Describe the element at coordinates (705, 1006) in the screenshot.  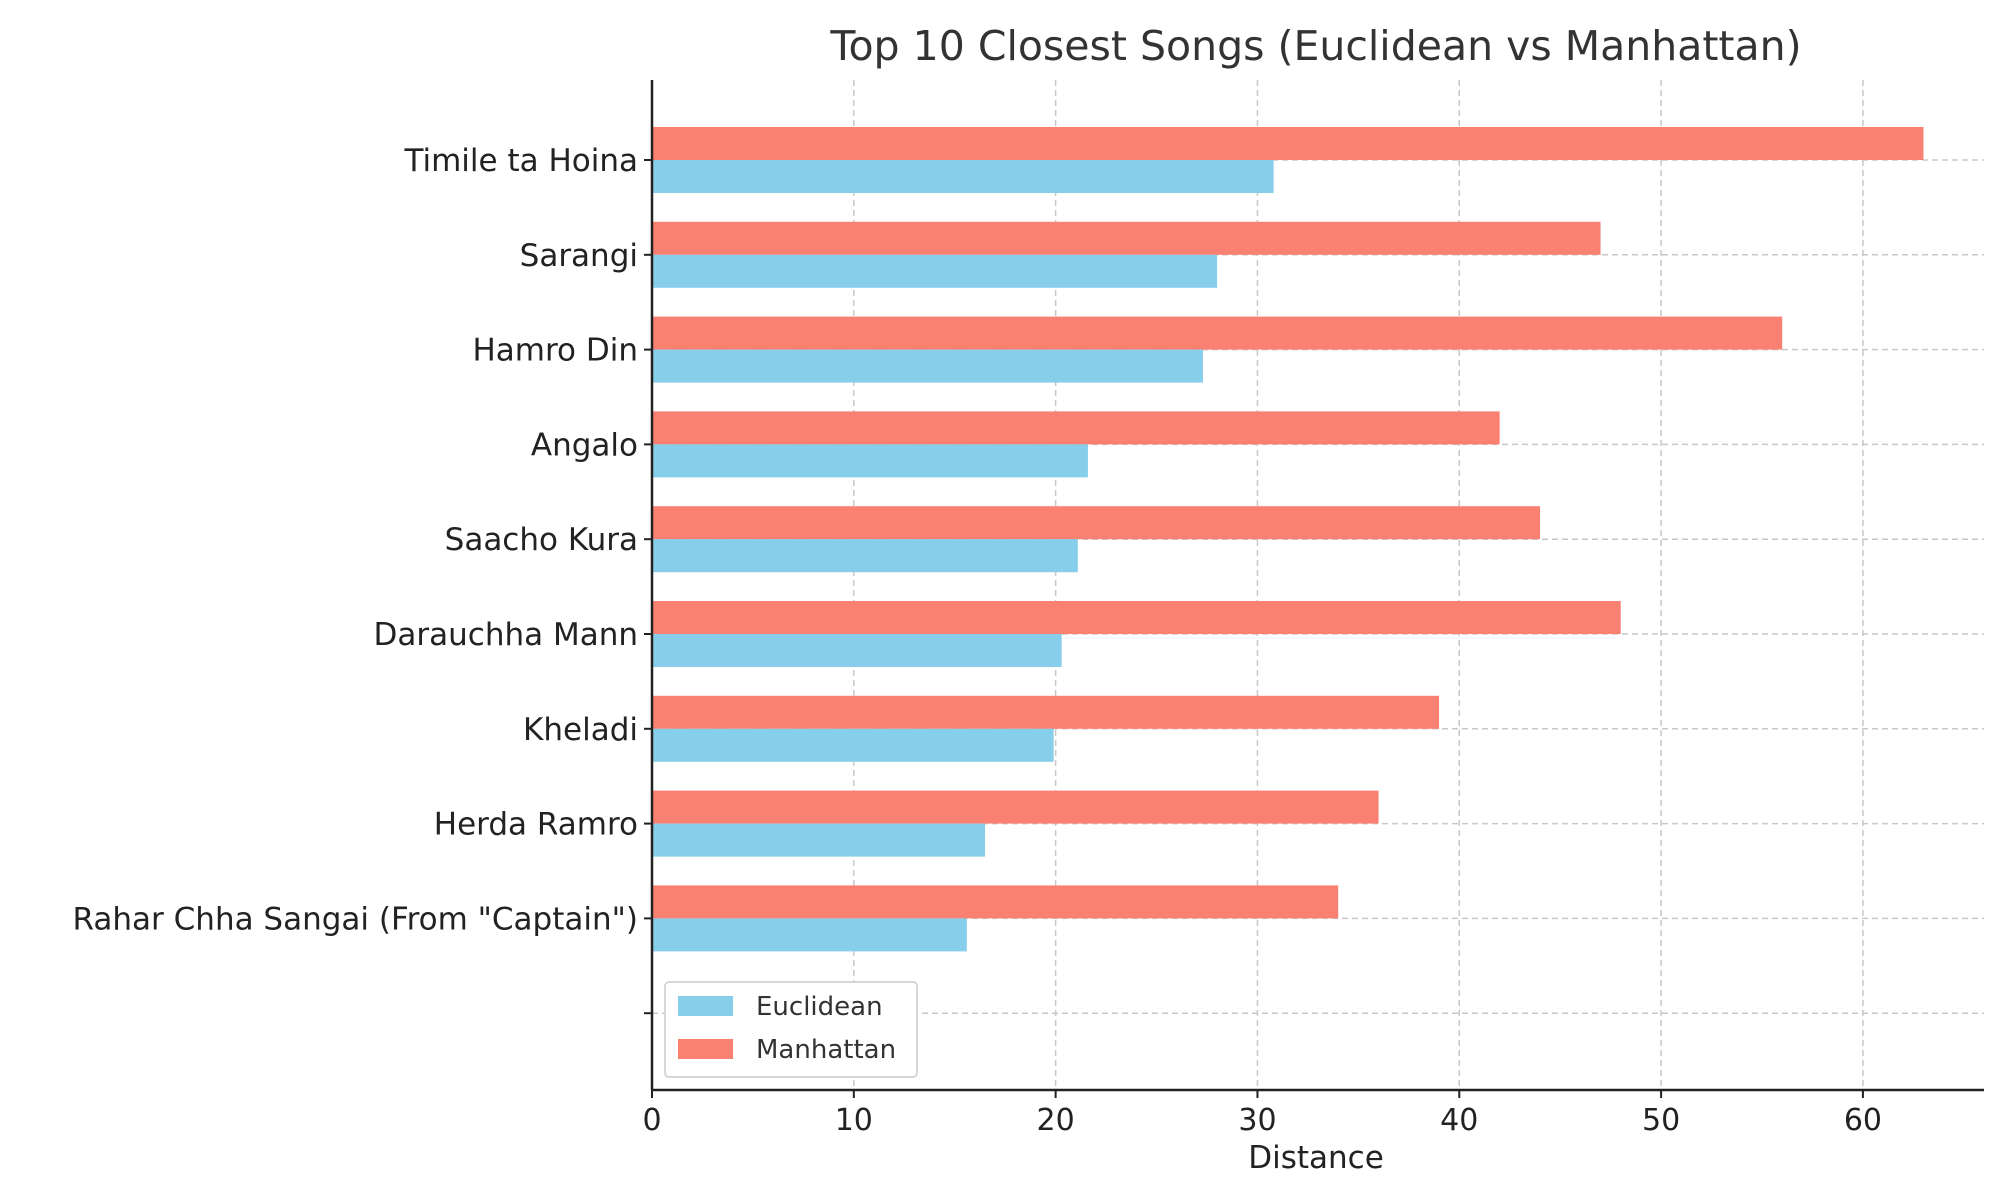
I see `legend-swatch-euclidean` at that location.